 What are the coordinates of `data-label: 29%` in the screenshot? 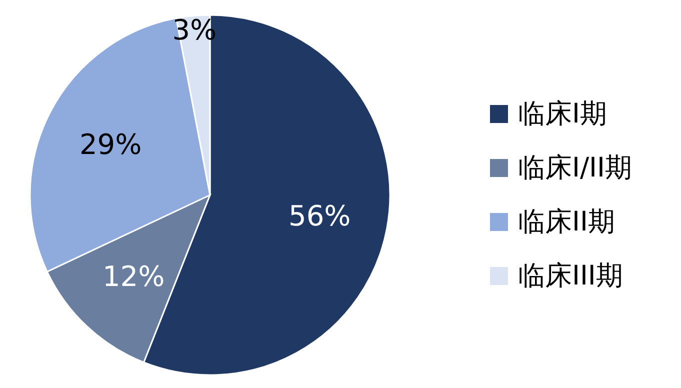 It's located at (110, 144).